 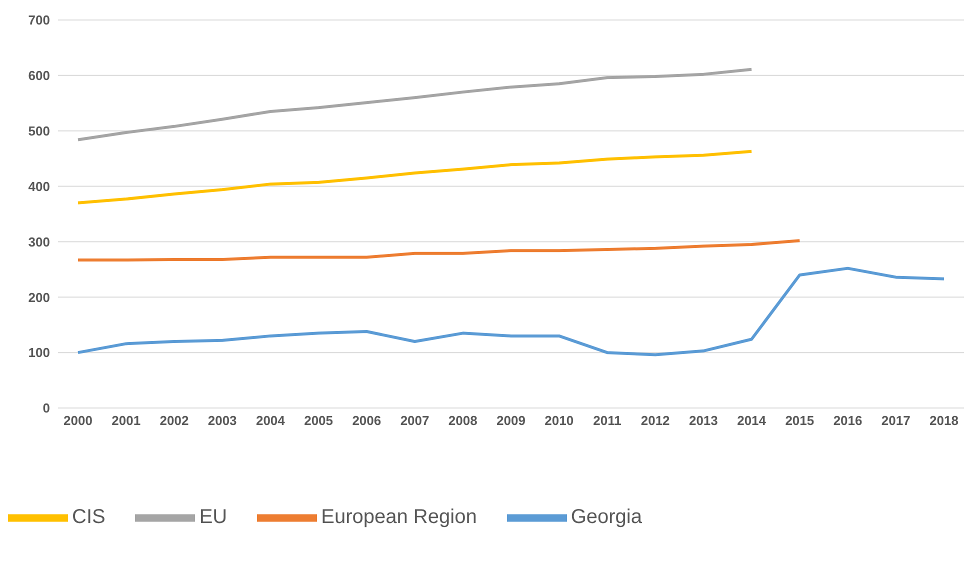 I want to click on x-tick-label: 2012, so click(x=655, y=420).